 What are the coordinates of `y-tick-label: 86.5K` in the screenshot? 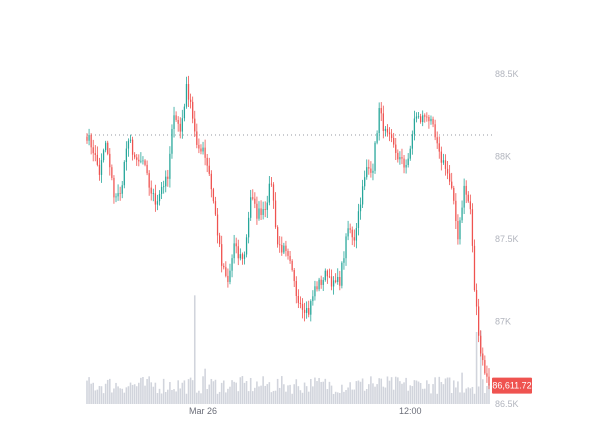 It's located at (507, 404).